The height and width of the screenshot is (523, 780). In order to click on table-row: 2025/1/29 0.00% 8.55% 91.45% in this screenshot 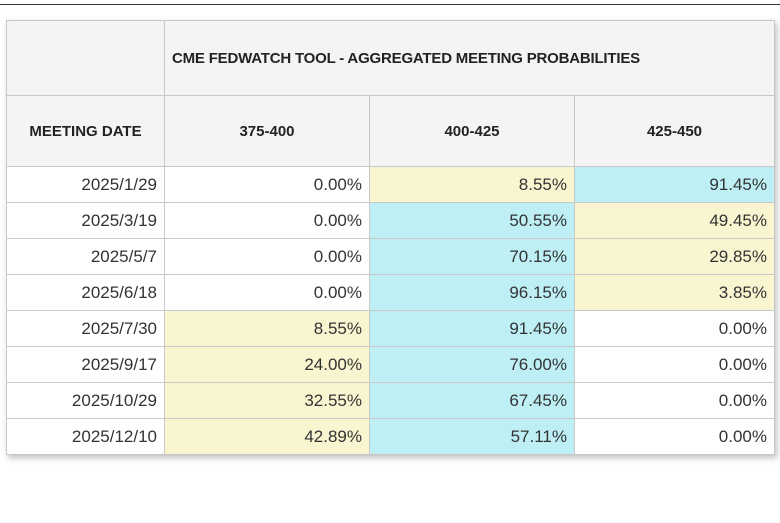, I will do `click(390, 184)`.